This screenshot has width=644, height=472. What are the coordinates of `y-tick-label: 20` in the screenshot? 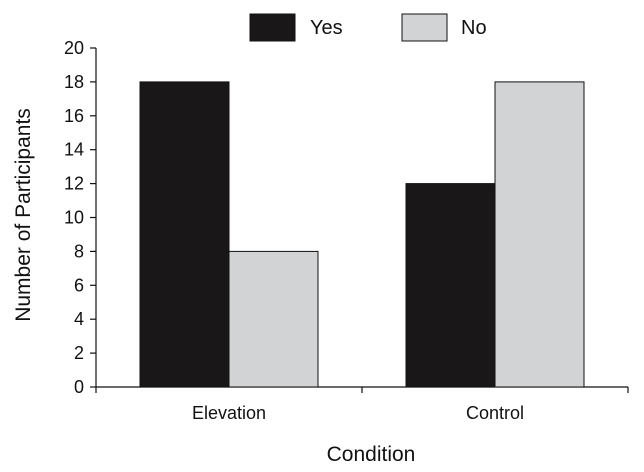 It's located at (74, 48).